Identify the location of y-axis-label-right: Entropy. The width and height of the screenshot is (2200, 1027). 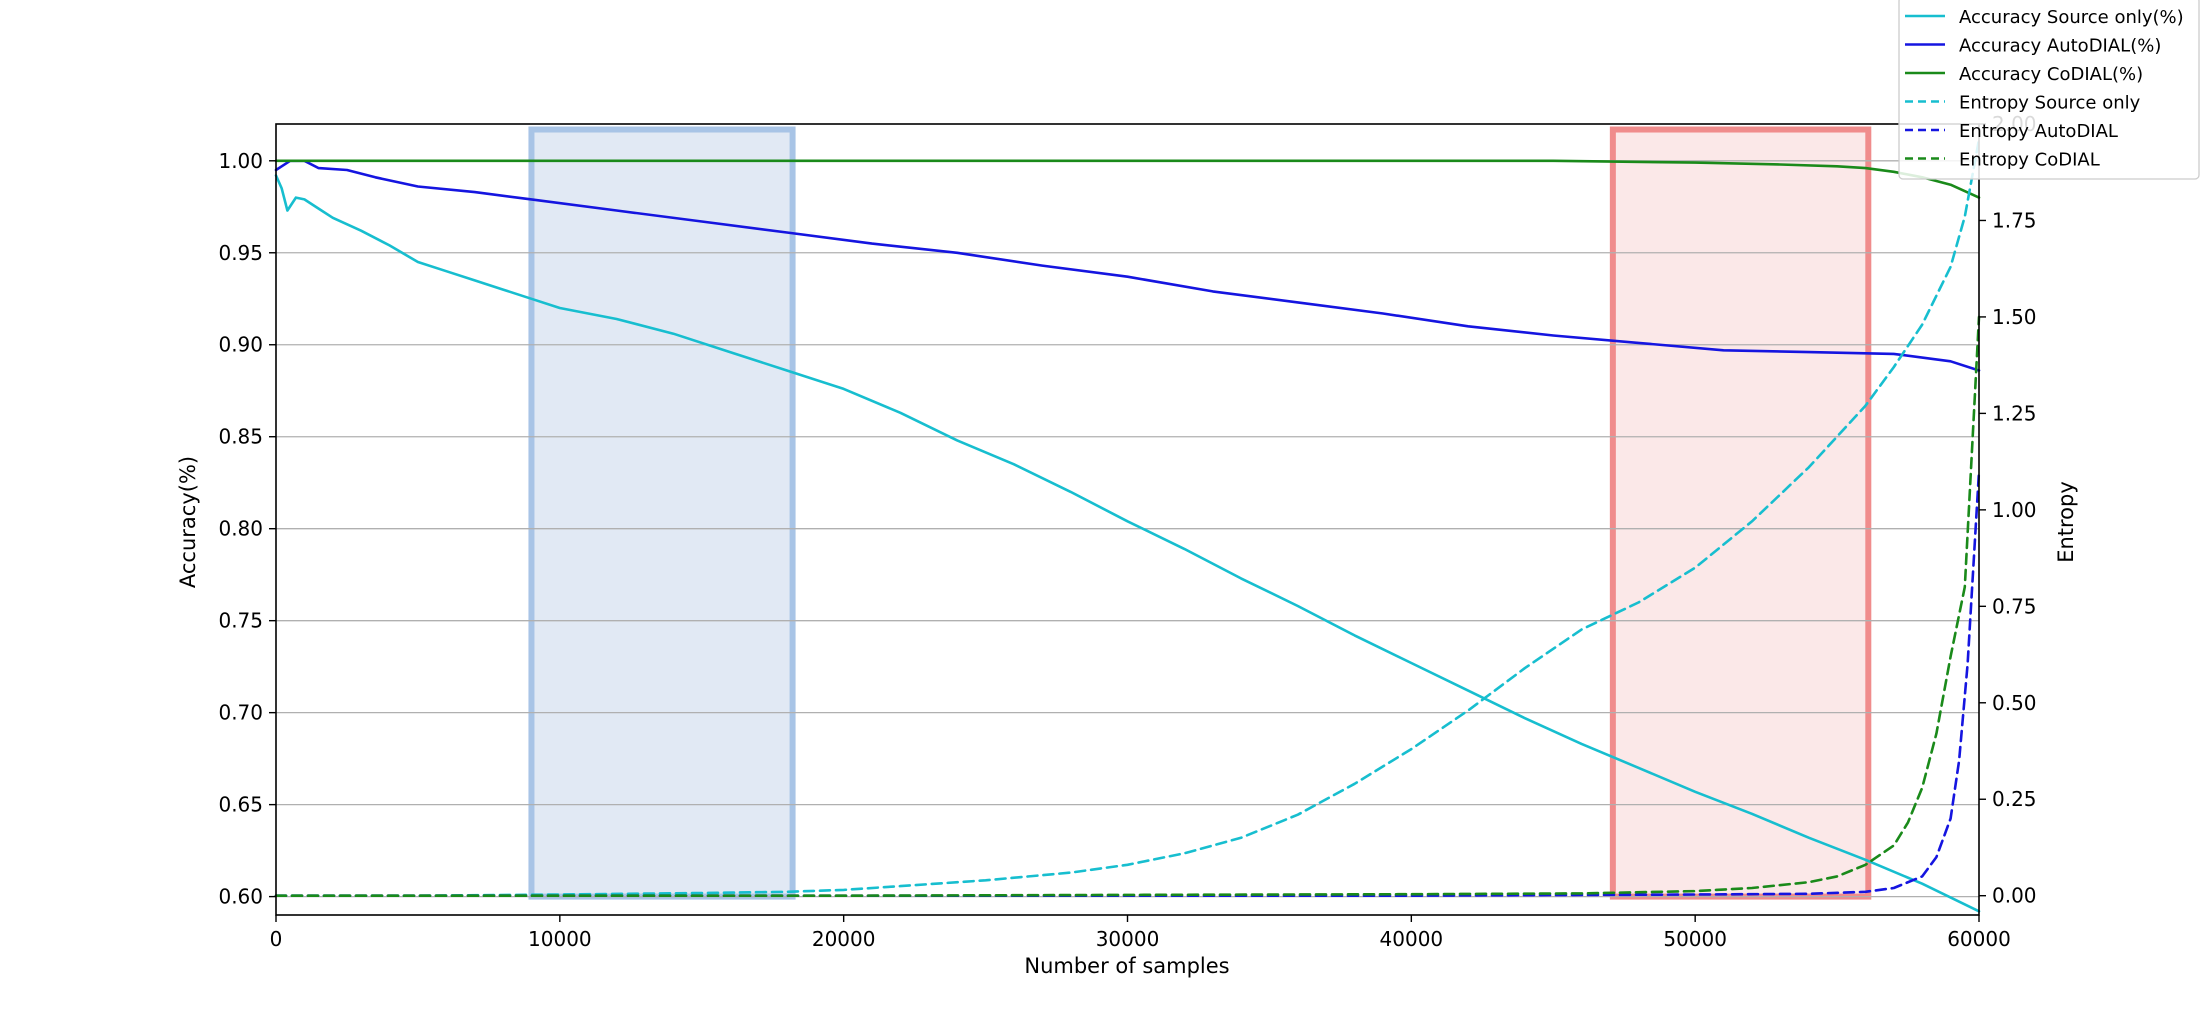
(2066, 522).